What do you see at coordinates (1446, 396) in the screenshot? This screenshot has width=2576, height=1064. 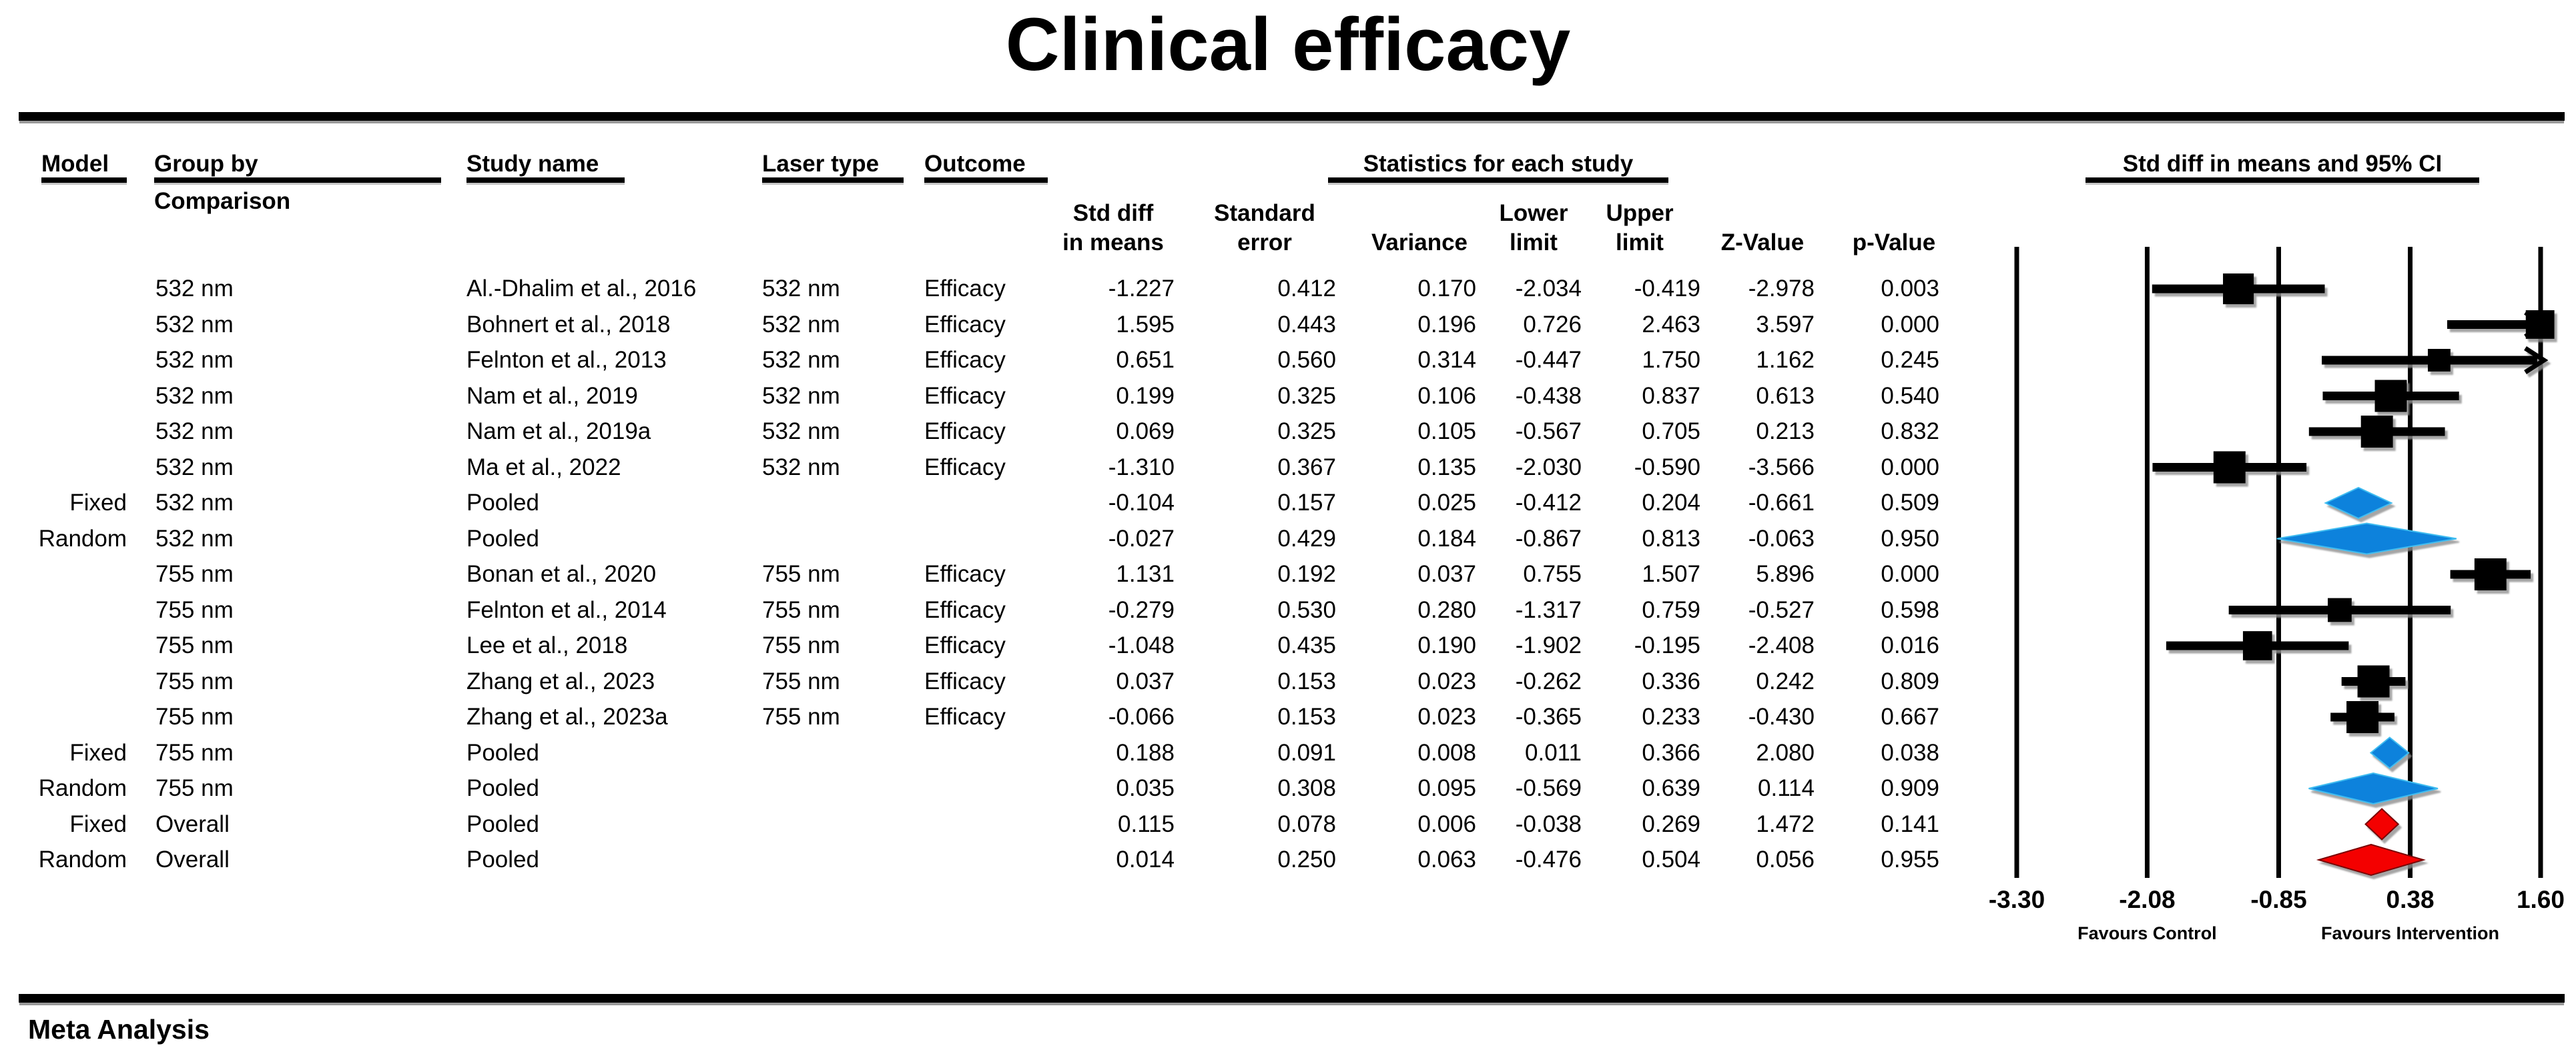 I see `cell-stat-value: 0.106` at bounding box center [1446, 396].